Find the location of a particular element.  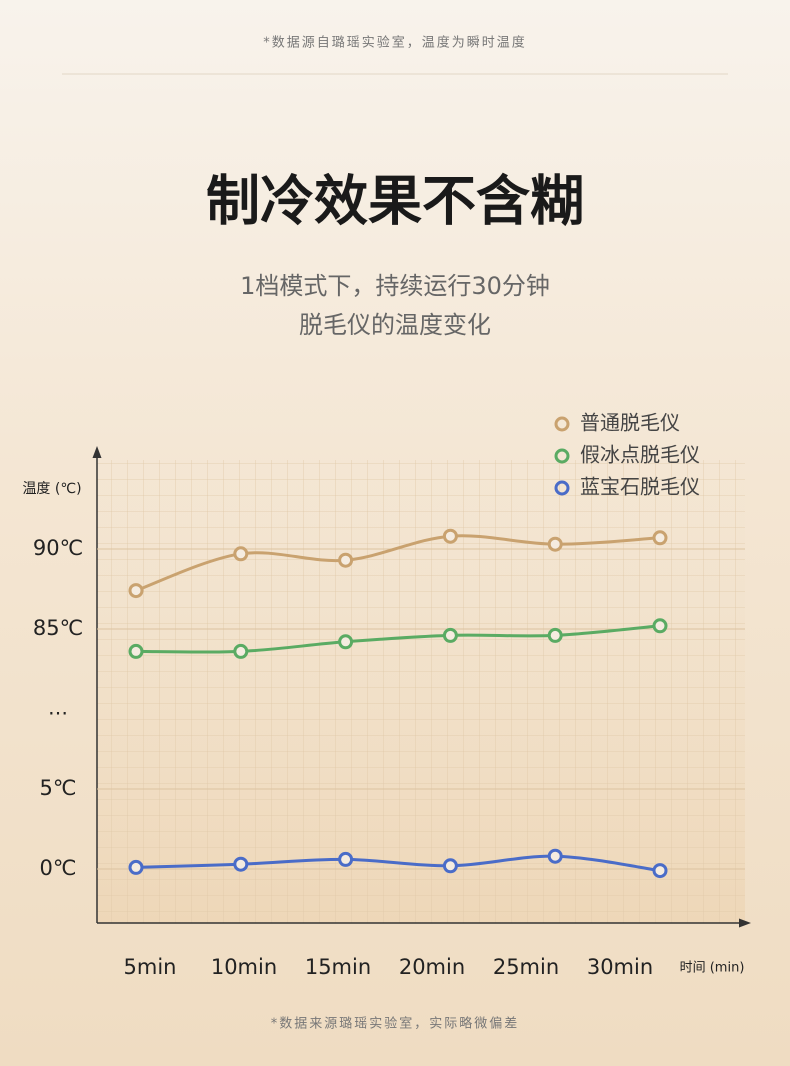

x-tick-label: 10min is located at coordinates (244, 967).